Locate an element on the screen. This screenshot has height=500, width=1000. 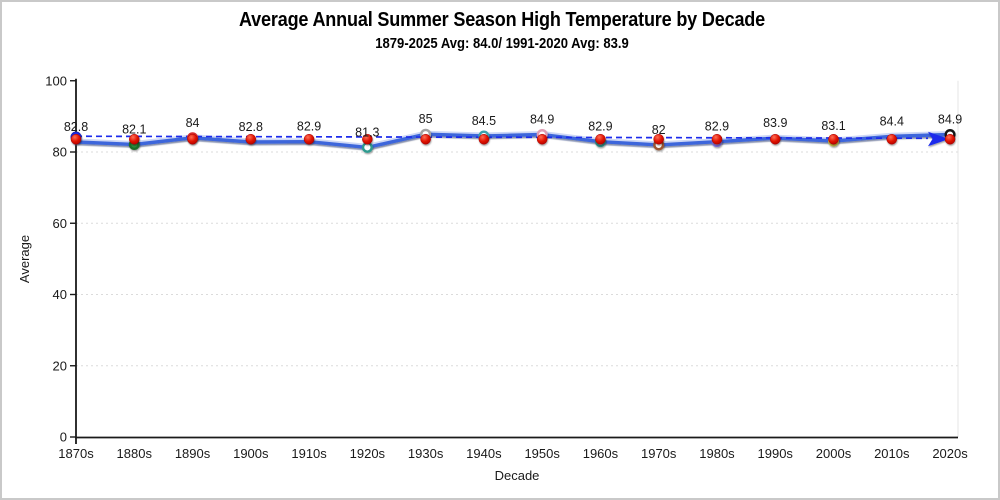
y-tick-label: 0 is located at coordinates (63, 437).